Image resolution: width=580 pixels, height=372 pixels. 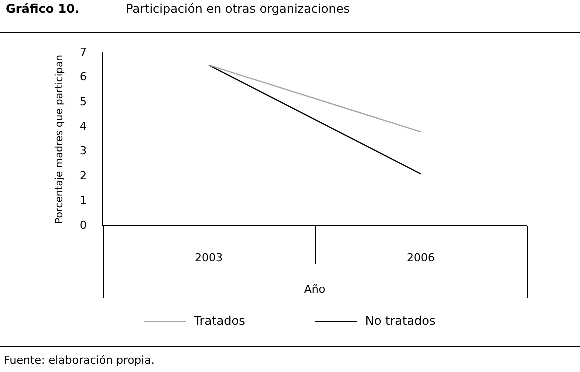 What do you see at coordinates (83, 201) in the screenshot?
I see `y-tick-label: 1` at bounding box center [83, 201].